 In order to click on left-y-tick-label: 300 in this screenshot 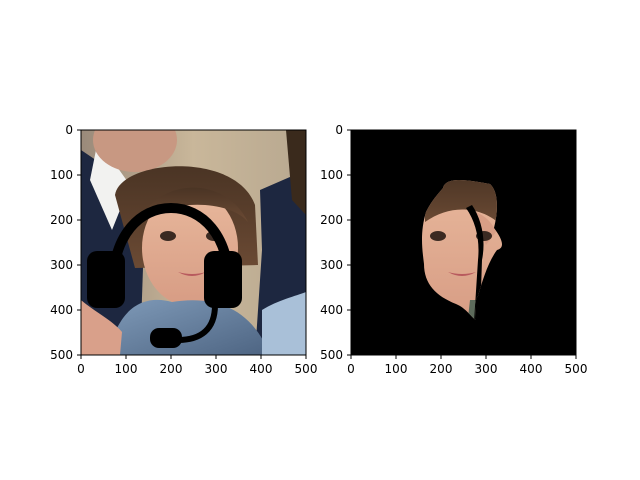, I will do `click(61, 265)`.